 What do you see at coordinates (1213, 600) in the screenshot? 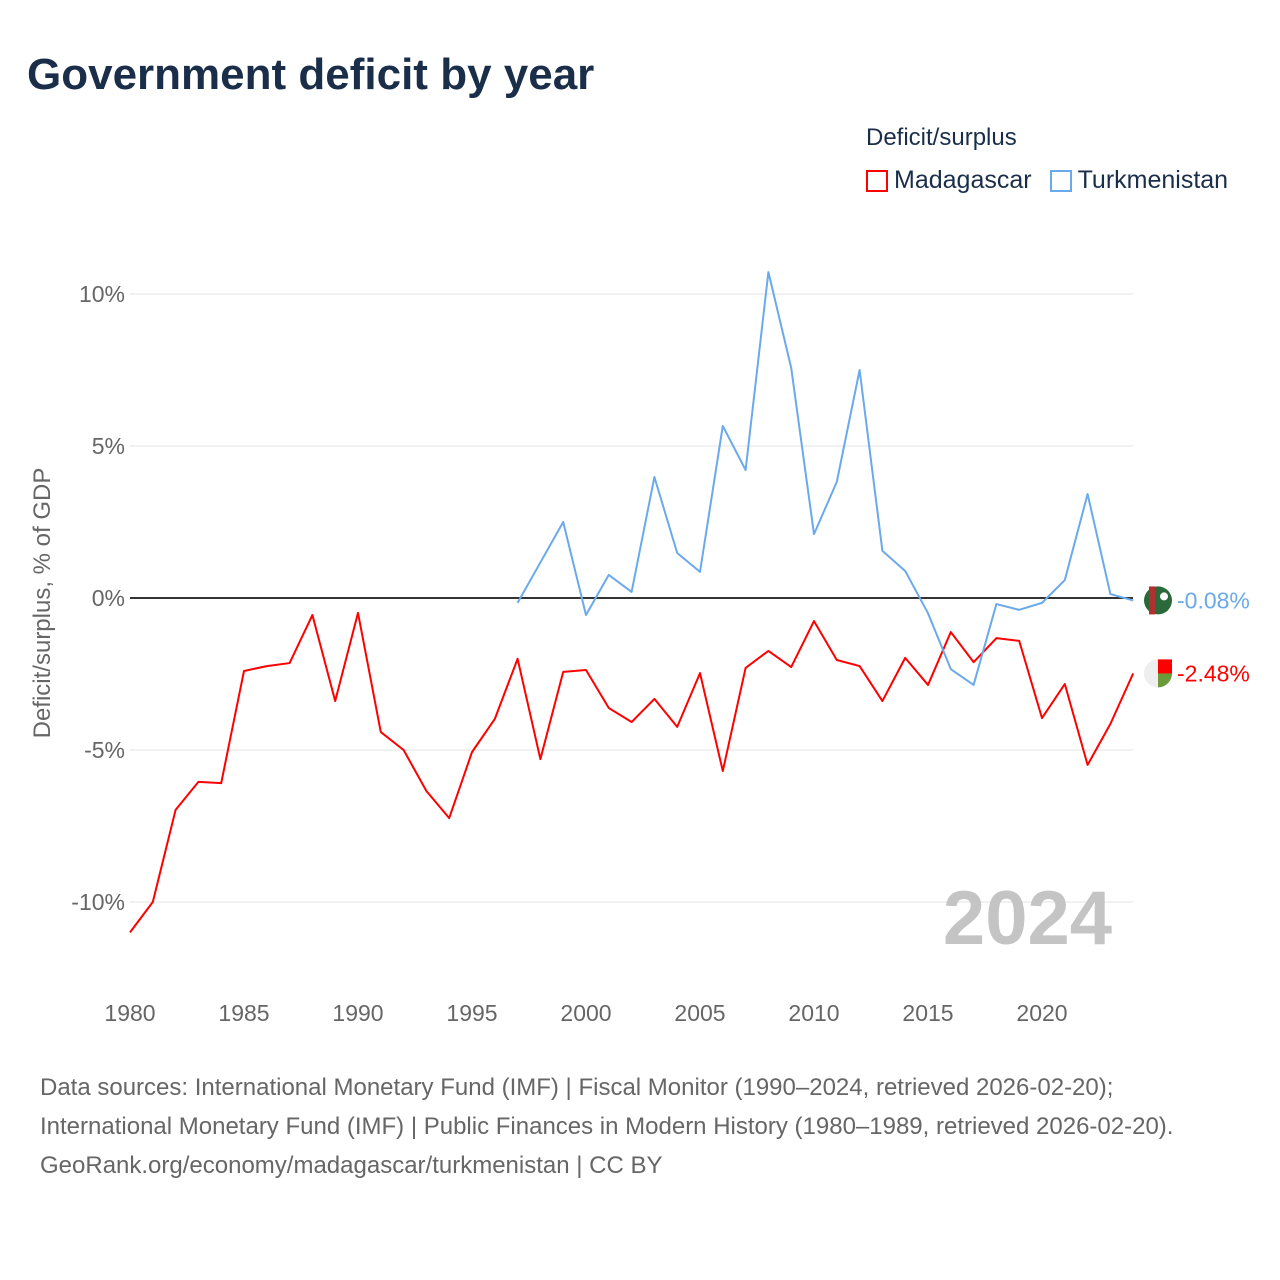
I see `end-value-label: -0.08%` at bounding box center [1213, 600].